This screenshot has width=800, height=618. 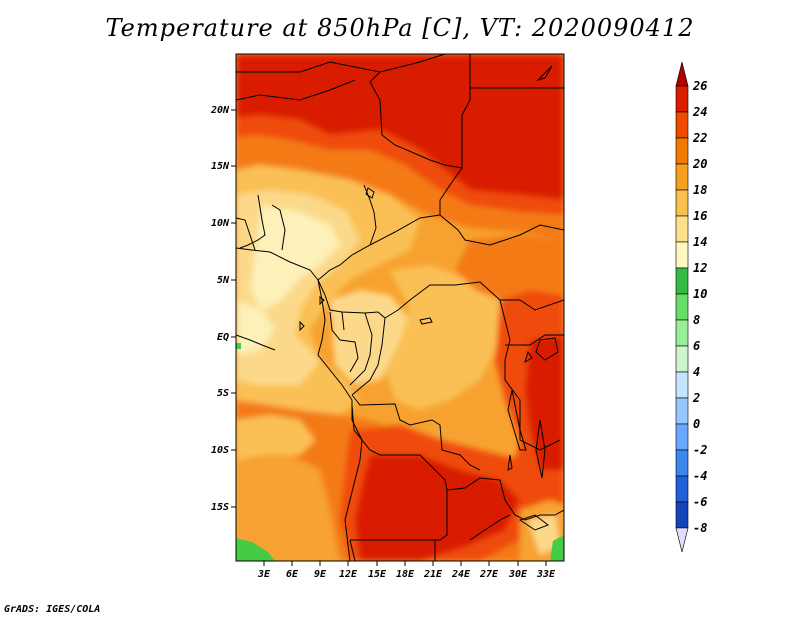 I want to click on colorbar-label: 22, so click(x=699, y=138).